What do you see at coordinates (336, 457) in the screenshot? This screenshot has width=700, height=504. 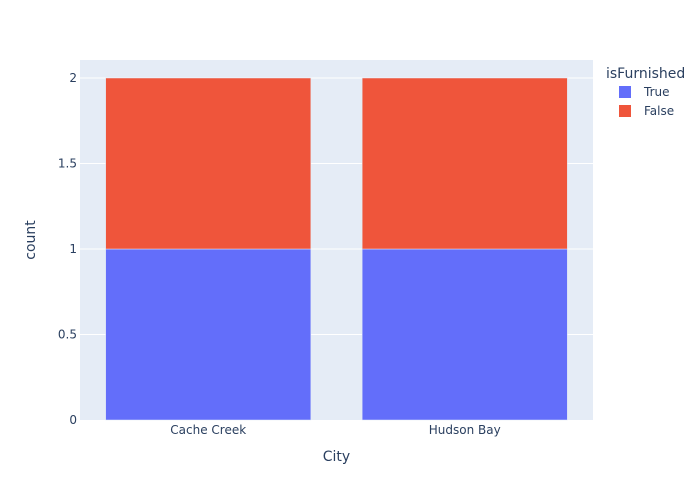 I see `x-axis-title: City` at bounding box center [336, 457].